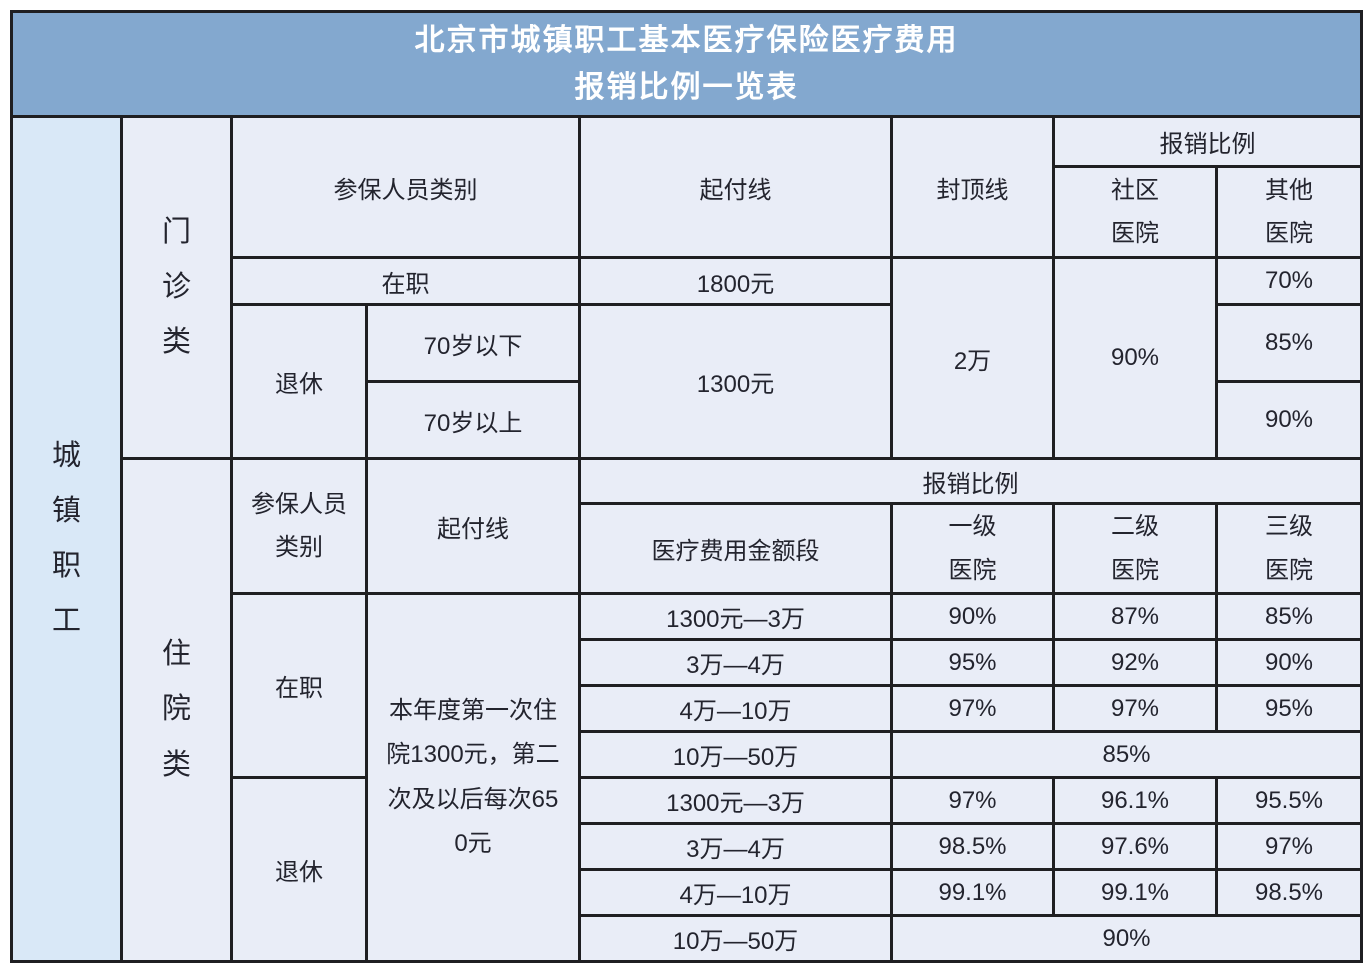  What do you see at coordinates (735, 281) in the screenshot?
I see `cell-outpatient-employed-deductible: 1800元` at bounding box center [735, 281].